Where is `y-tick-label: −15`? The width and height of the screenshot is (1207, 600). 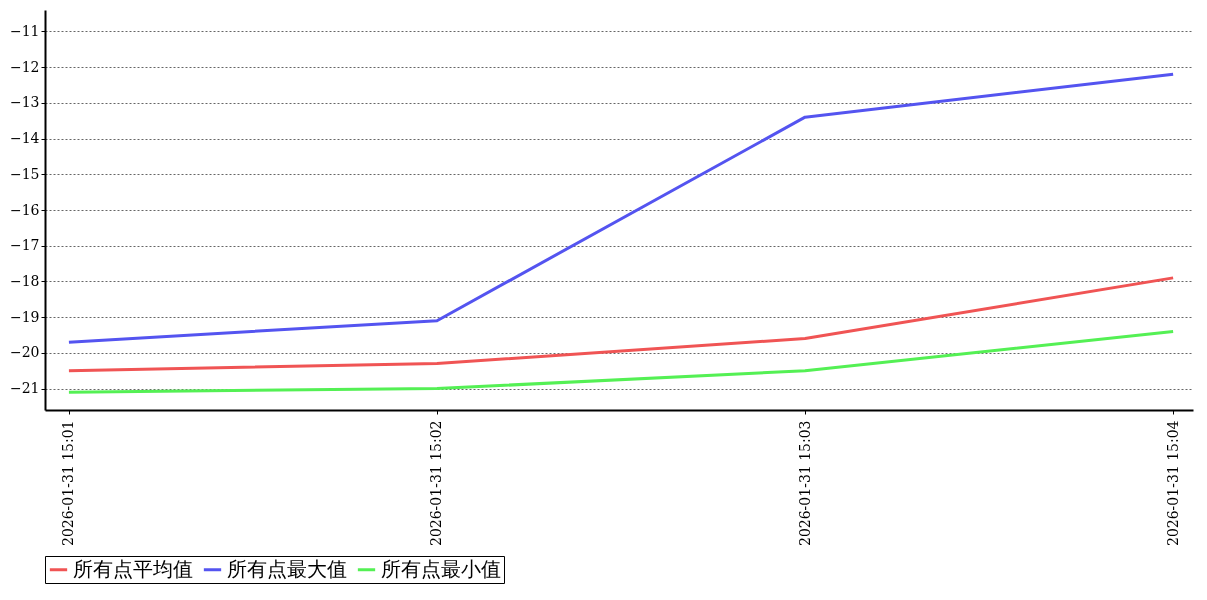 y-tick-label: −15 is located at coordinates (24, 173).